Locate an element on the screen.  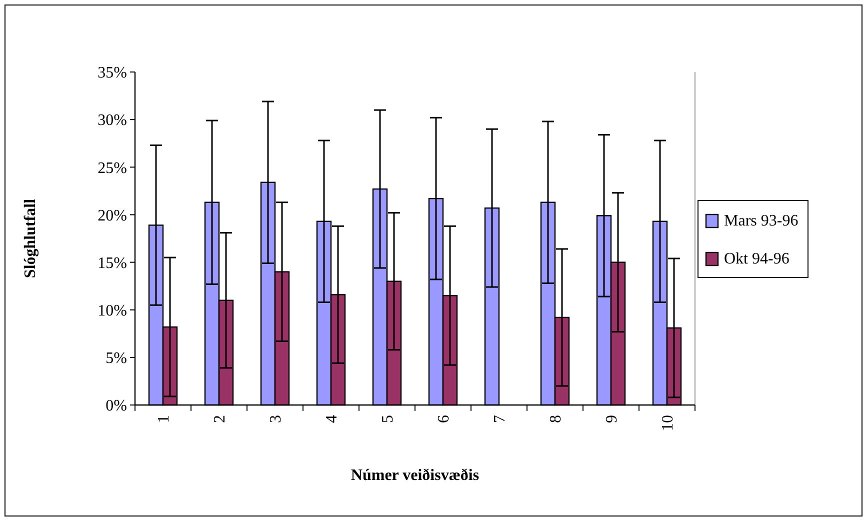
x-tick-label: 4 is located at coordinates (332, 419).